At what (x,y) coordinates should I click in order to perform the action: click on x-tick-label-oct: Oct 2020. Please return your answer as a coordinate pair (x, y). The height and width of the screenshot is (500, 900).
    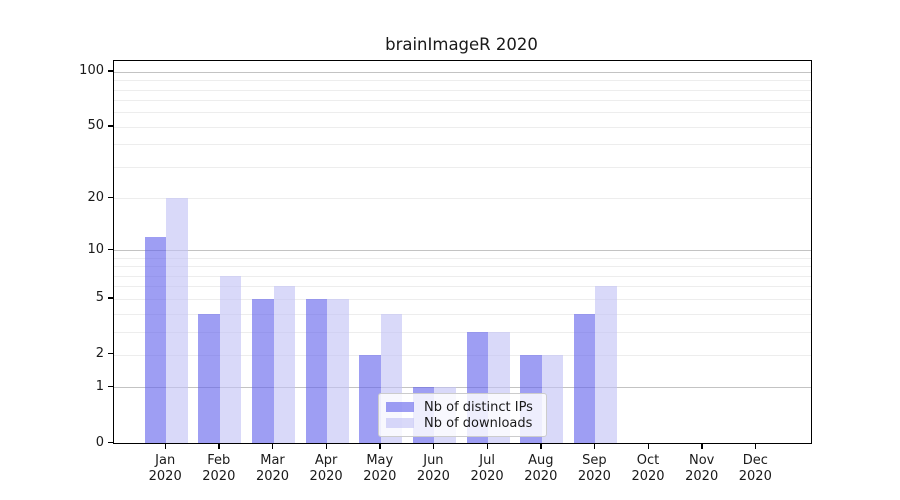
    Looking at the image, I should click on (648, 468).